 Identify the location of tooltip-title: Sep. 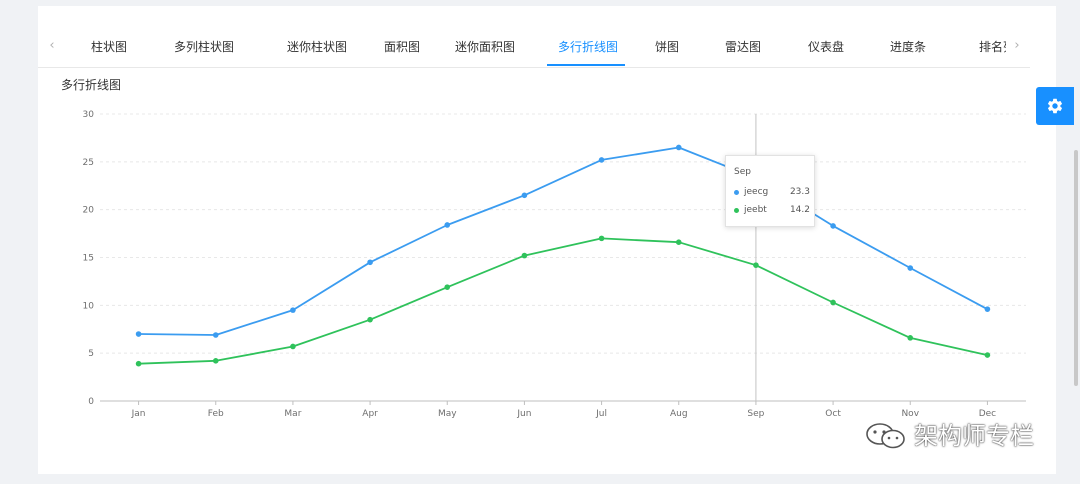
(742, 172).